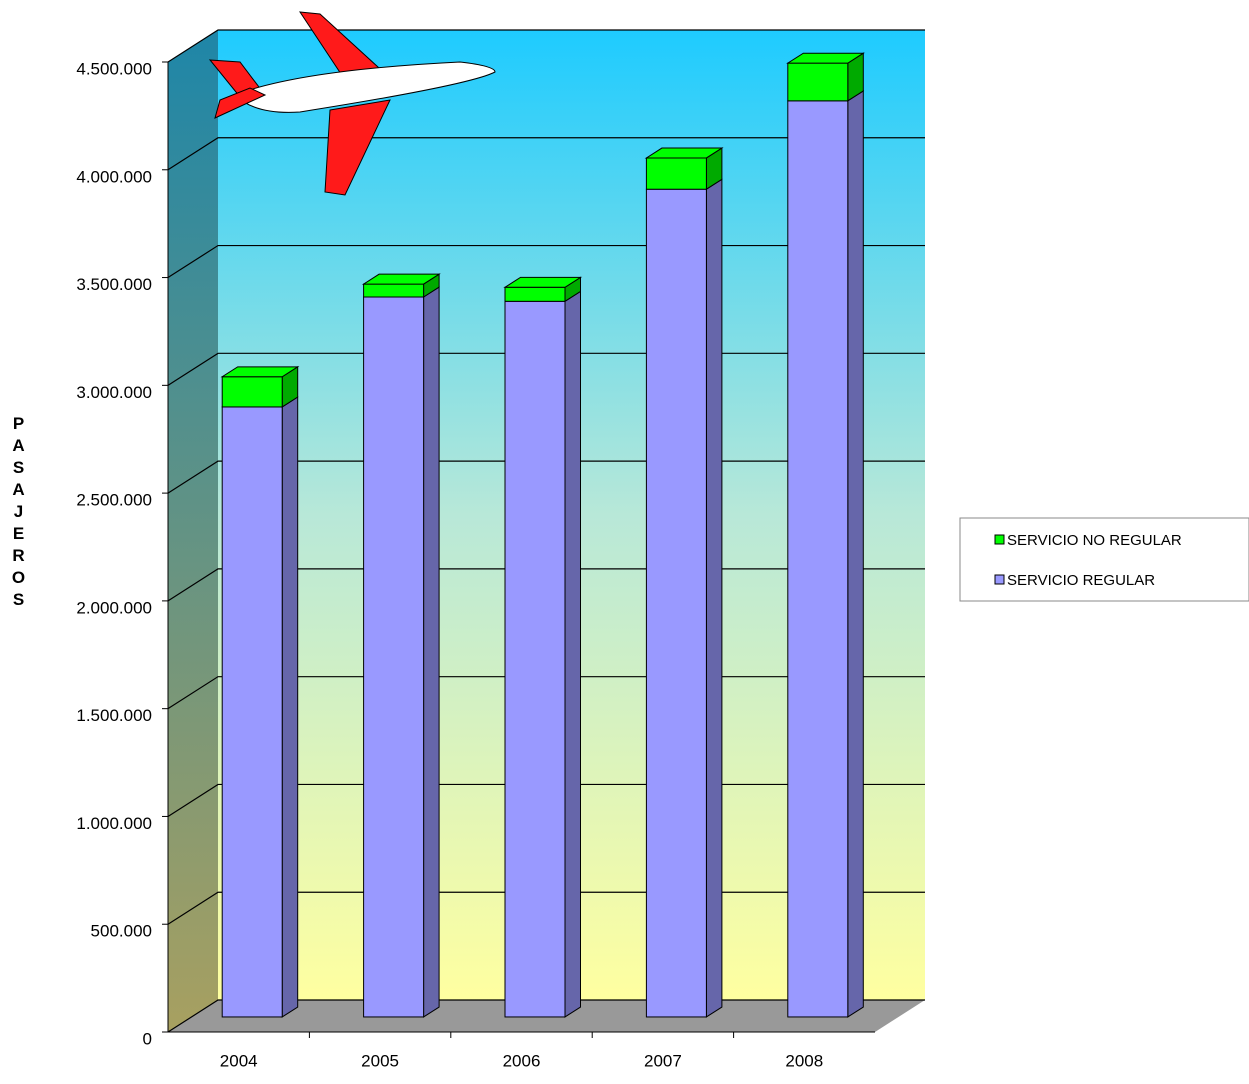 Image resolution: width=1249 pixels, height=1084 pixels. What do you see at coordinates (114, 392) in the screenshot?
I see `y-tick-label: 3.000.000` at bounding box center [114, 392].